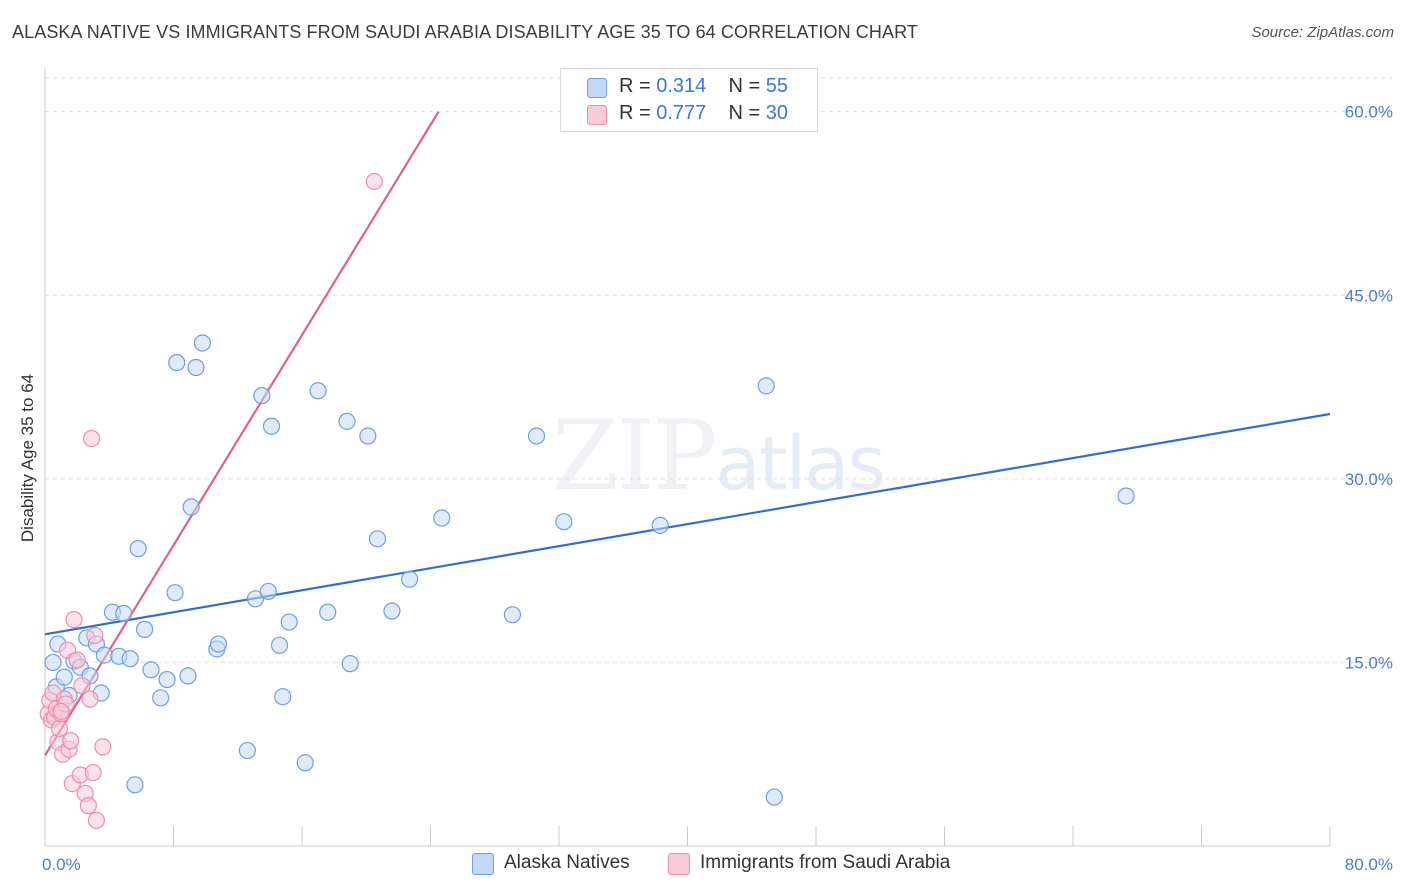 The image size is (1406, 892). Describe the element at coordinates (634, 456) in the screenshot. I see `watermark-zip: ZIP` at that location.